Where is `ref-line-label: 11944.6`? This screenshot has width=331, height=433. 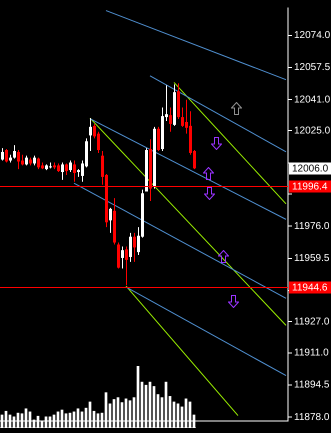
ref-line-label: 11944.6 is located at coordinates (310, 288).